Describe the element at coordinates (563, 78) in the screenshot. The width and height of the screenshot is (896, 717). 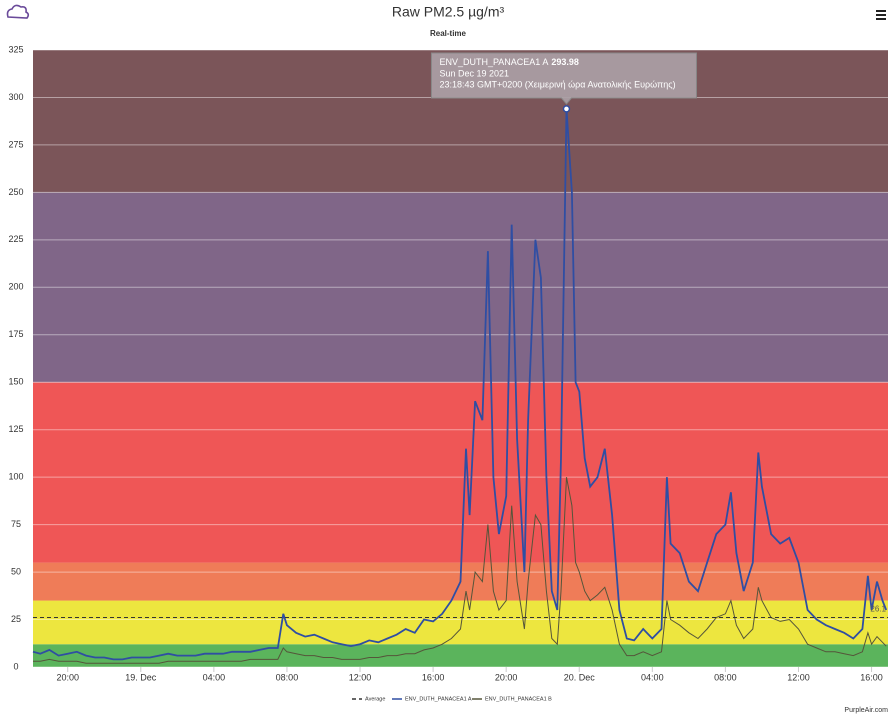
I see `tooltip-box` at that location.